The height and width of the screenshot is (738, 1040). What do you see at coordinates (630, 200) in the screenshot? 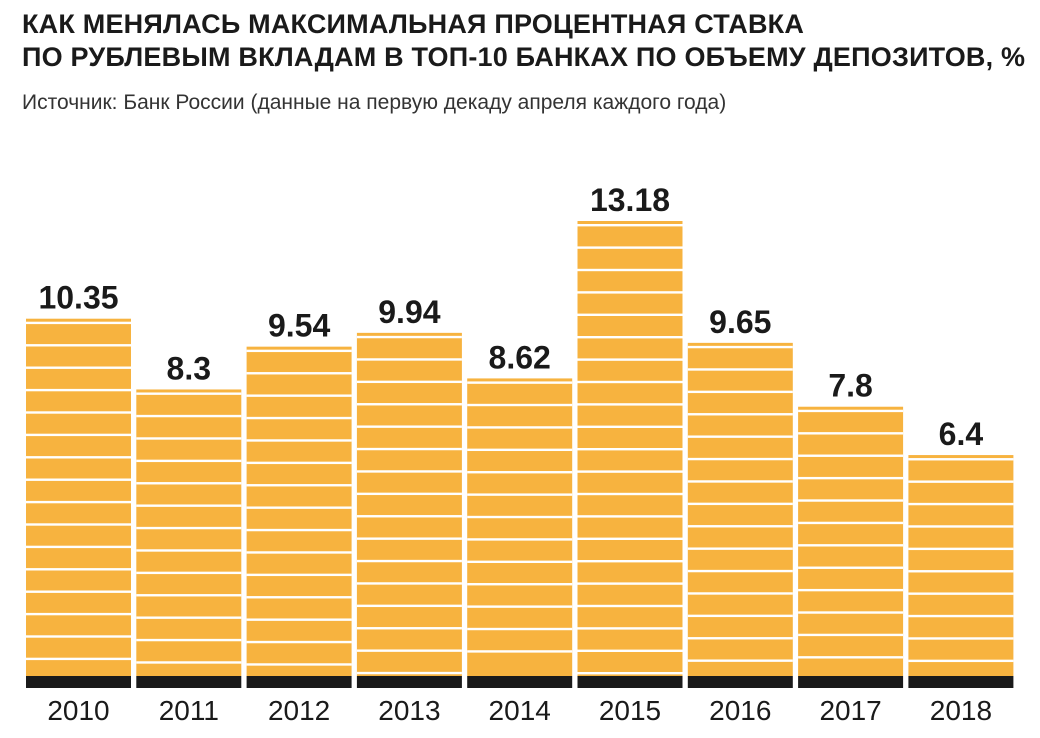
I see `value-label-2015: 13.18` at bounding box center [630, 200].